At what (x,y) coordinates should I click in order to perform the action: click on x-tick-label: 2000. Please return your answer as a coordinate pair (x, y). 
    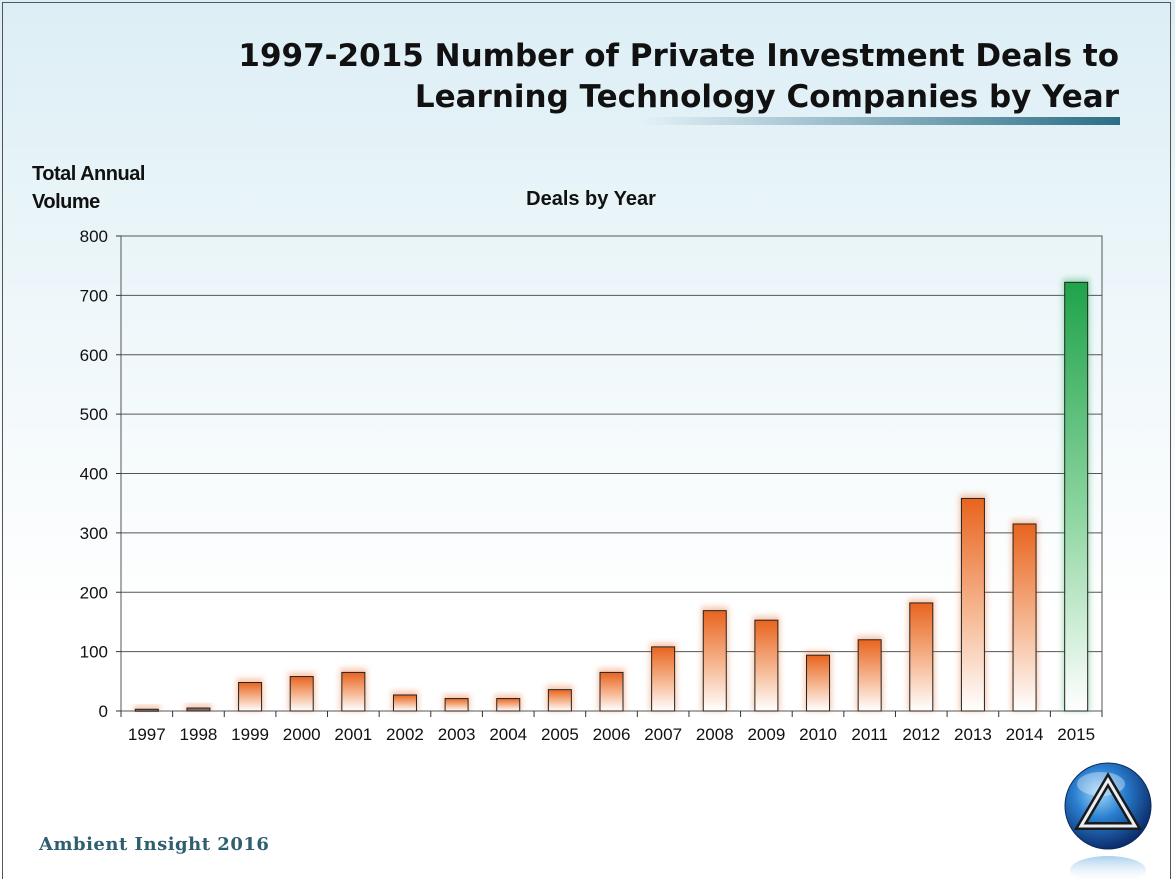
    Looking at the image, I should click on (302, 734).